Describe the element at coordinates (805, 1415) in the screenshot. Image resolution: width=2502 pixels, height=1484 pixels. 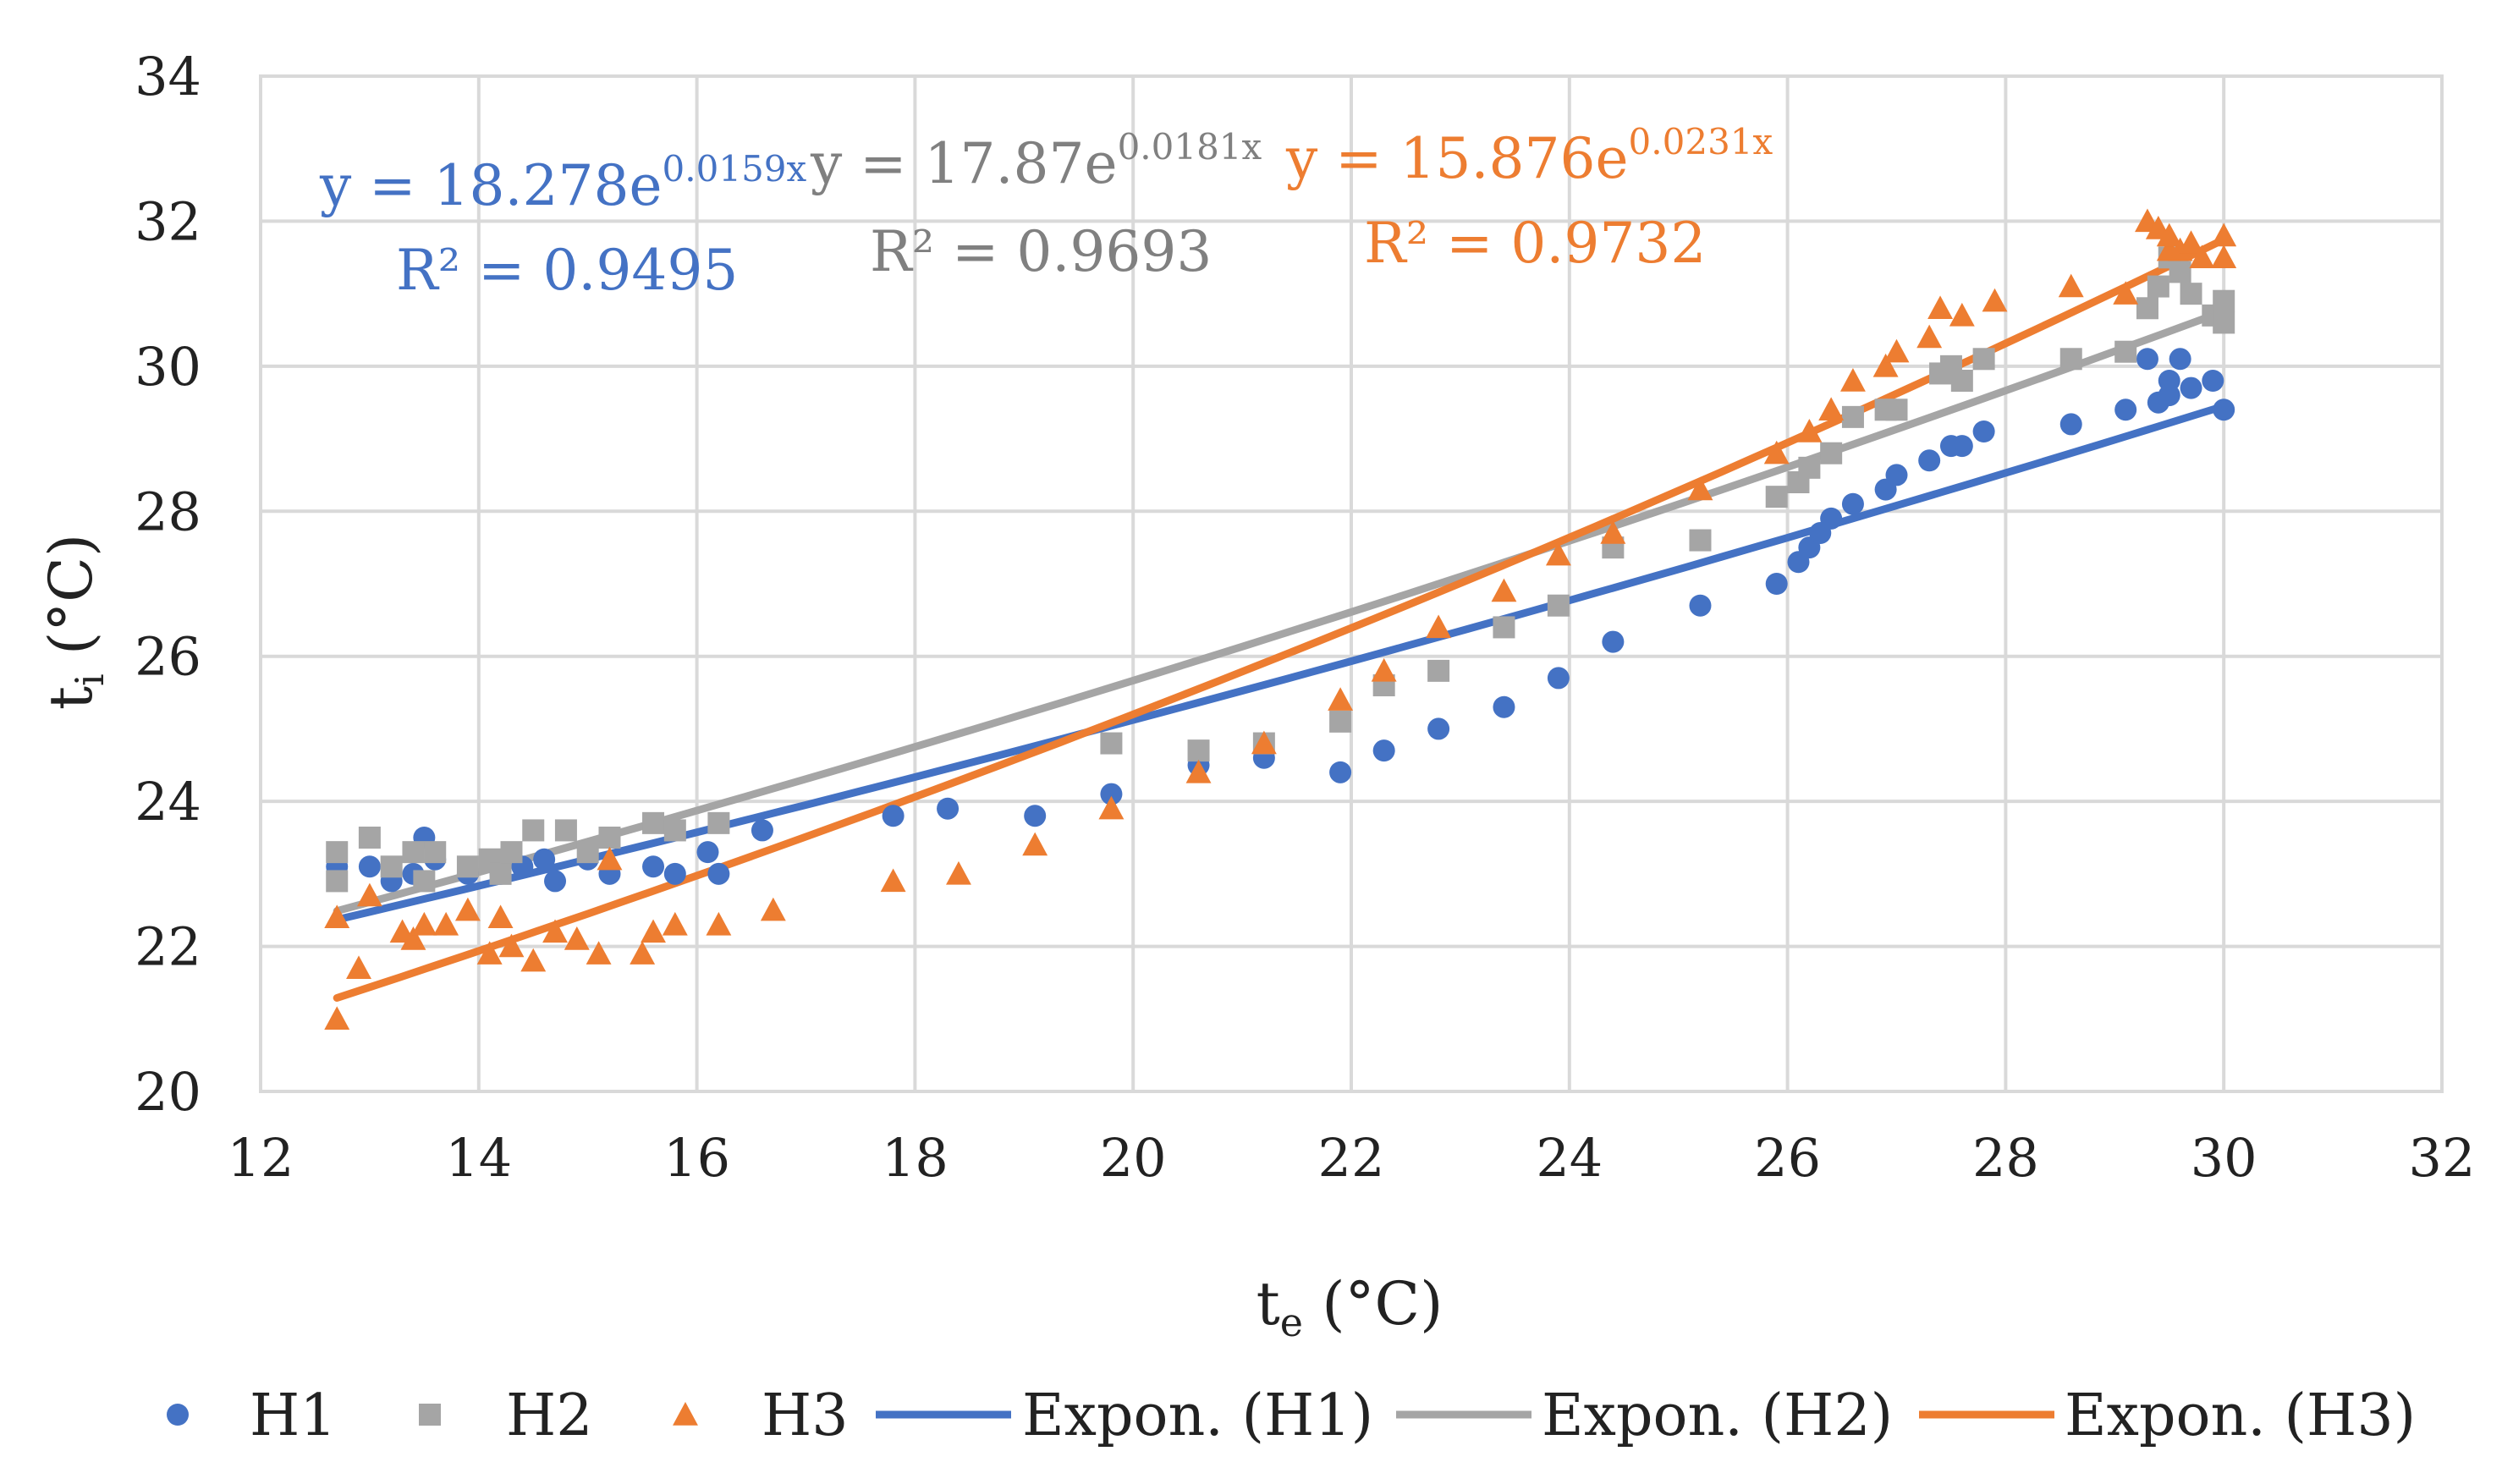
I see `legend-label-h3: H3` at that location.